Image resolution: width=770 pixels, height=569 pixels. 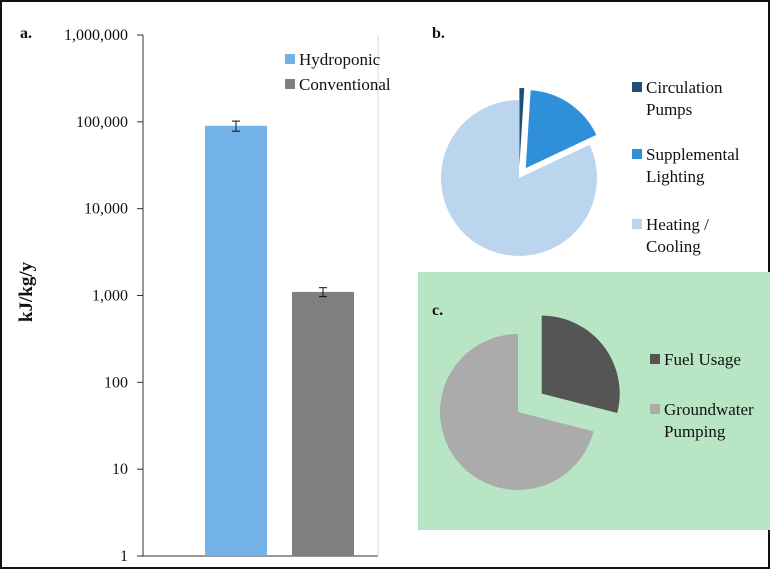 What do you see at coordinates (236, 340) in the screenshot?
I see `bar-hydroponic` at bounding box center [236, 340].